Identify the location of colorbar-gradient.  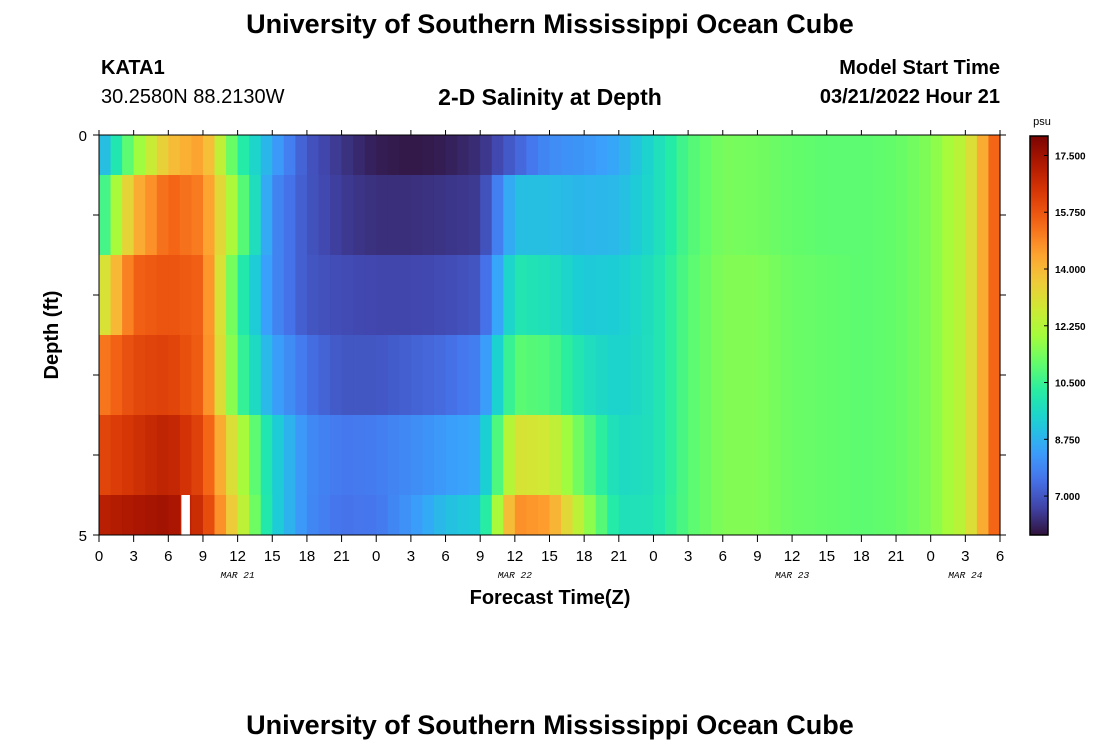
(1039, 335).